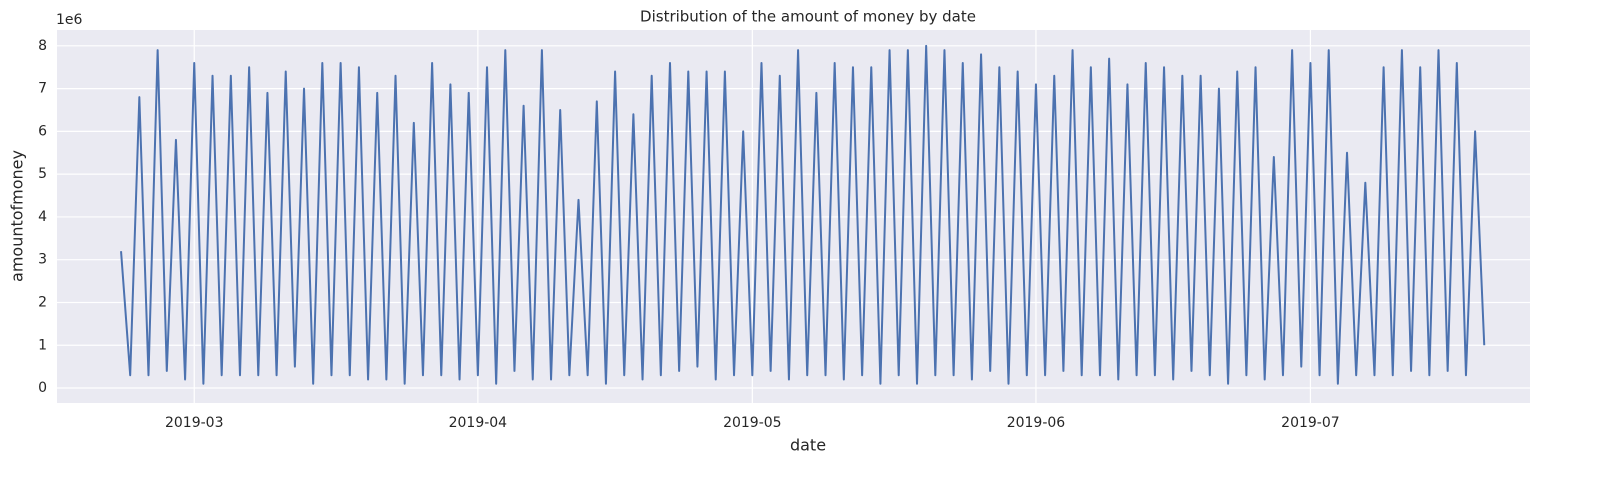 This screenshot has height=479, width=1616. Describe the element at coordinates (42, 217) in the screenshot. I see `y-tick-label: 4` at that location.